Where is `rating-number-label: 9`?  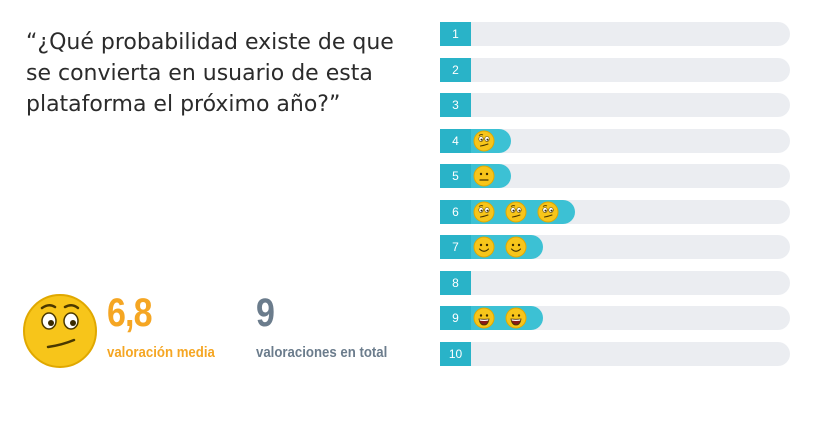
rating-number-label: 9 is located at coordinates (455, 318).